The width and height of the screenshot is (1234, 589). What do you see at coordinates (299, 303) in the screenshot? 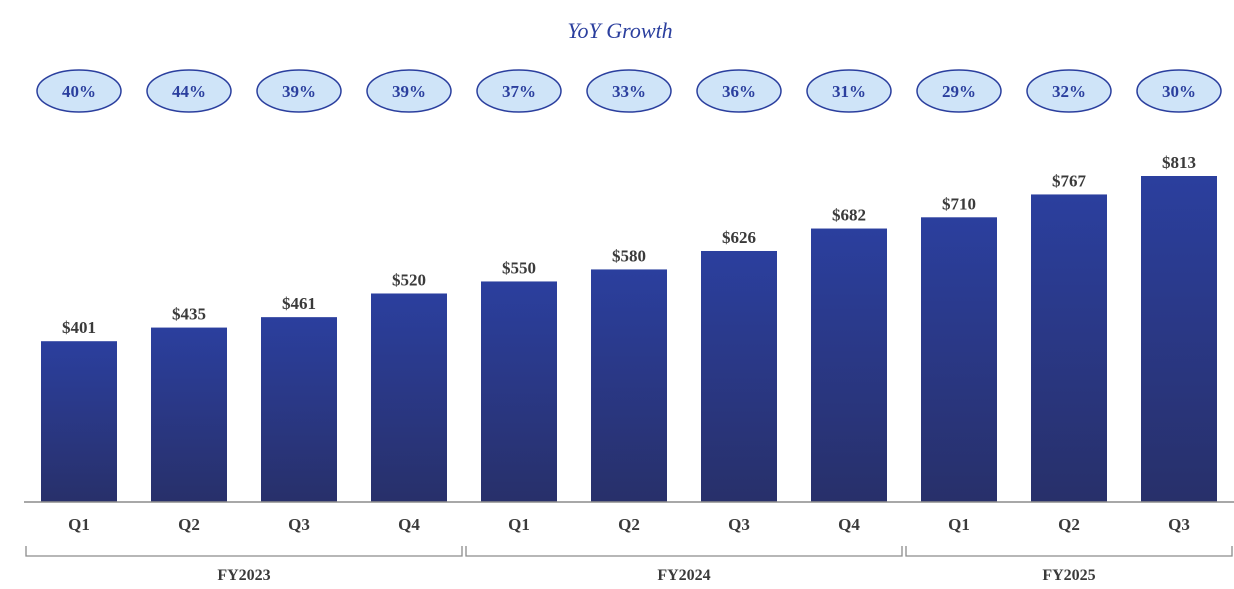
I see `bar-value-label: $461` at bounding box center [299, 303].